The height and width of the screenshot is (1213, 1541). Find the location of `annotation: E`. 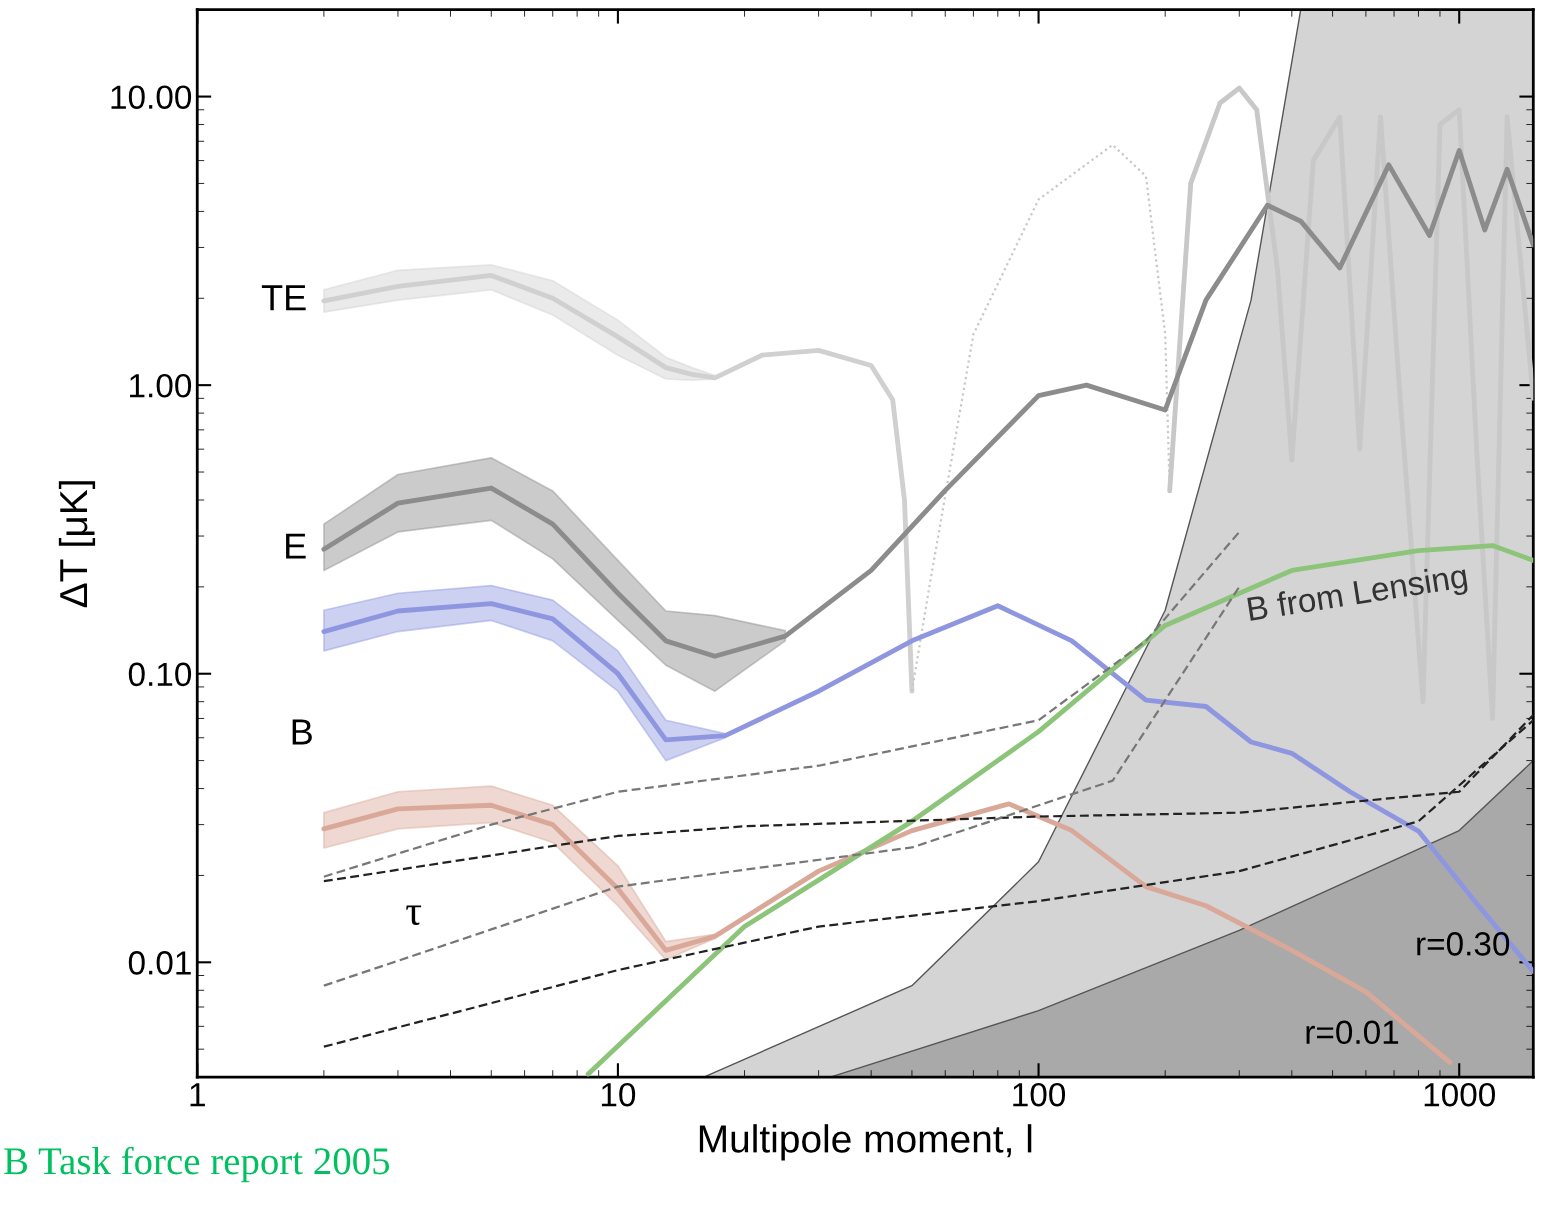

annotation: E is located at coordinates (296, 546).